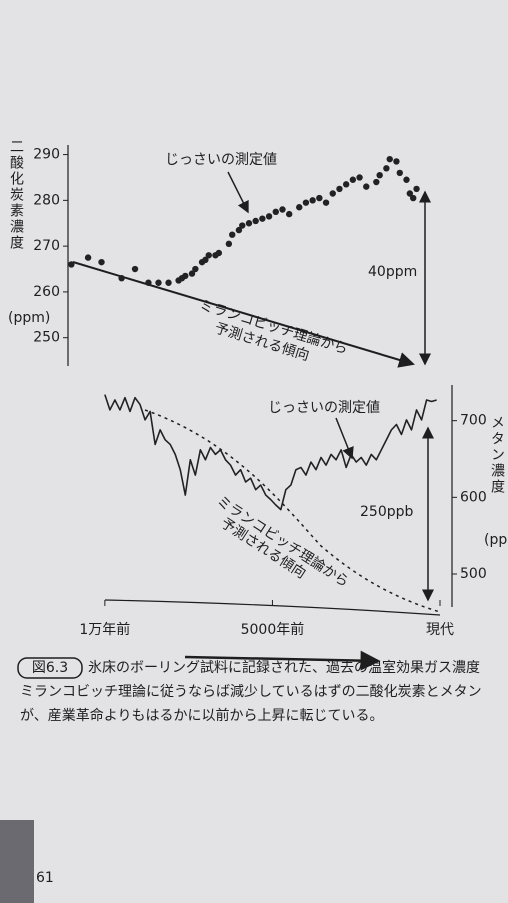  What do you see at coordinates (473, 497) in the screenshot?
I see `y-tick-label: 600` at bounding box center [473, 497].